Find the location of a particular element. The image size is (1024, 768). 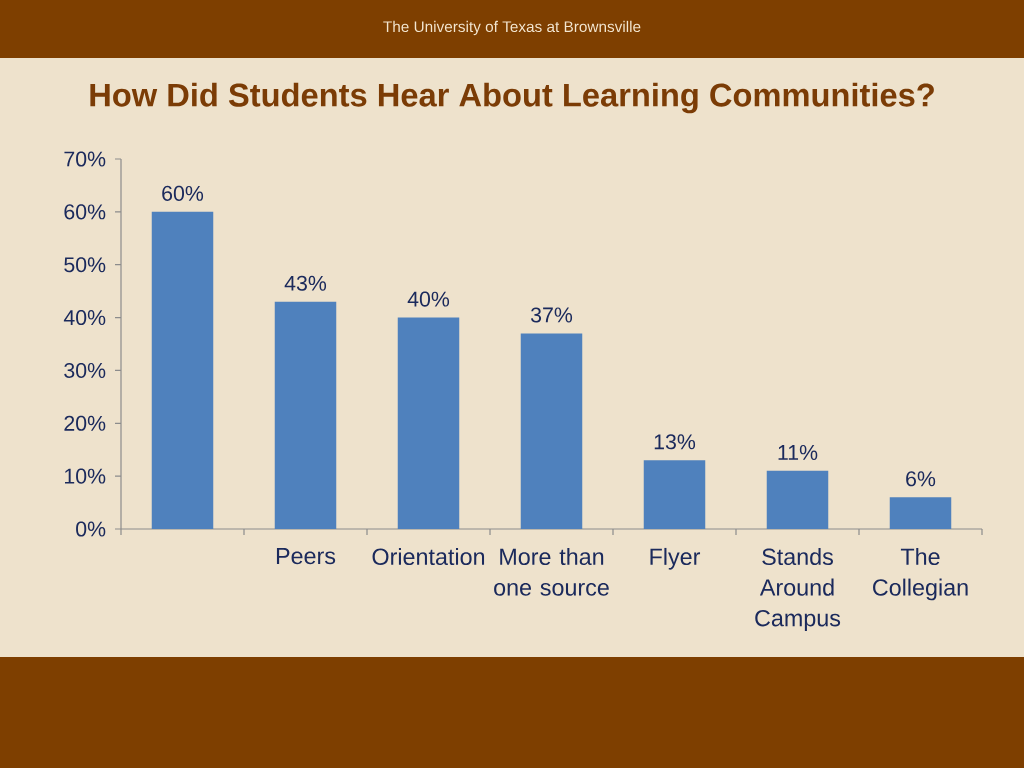

x-tick-label: Orientation is located at coordinates (428, 556).